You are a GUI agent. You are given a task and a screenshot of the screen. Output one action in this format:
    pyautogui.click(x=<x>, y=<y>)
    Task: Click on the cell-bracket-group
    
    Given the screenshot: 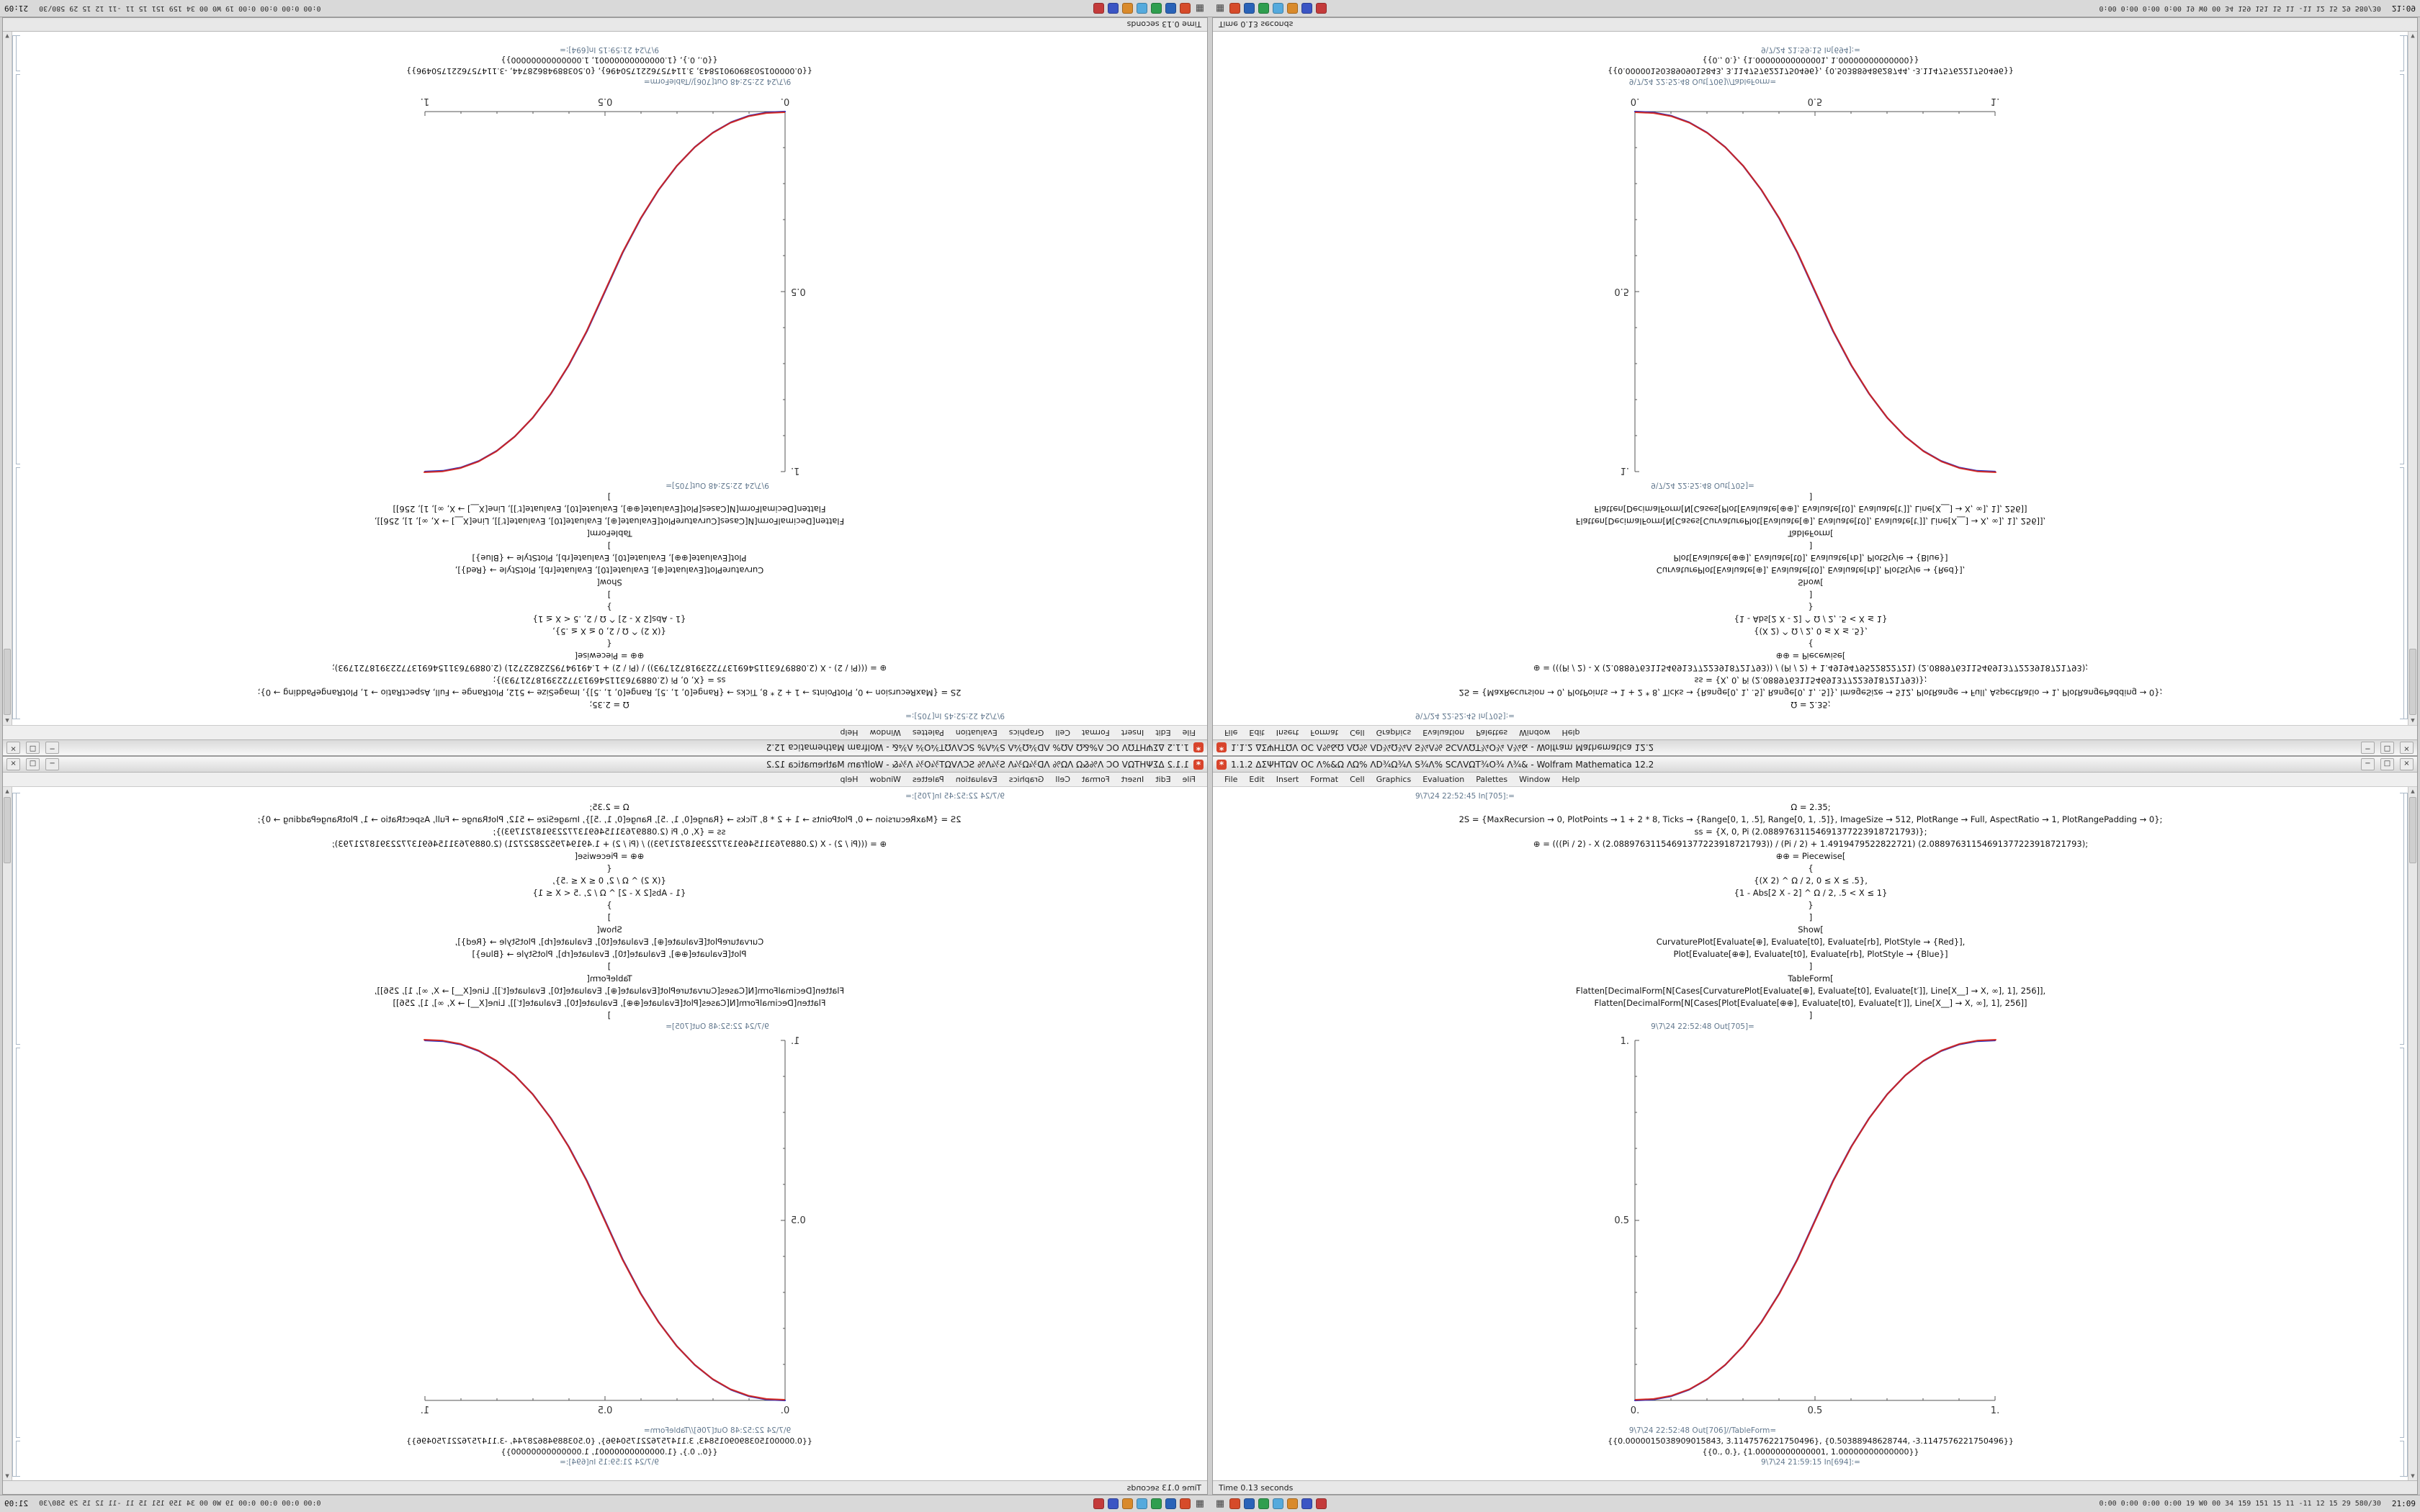 What is the action you would take?
    pyautogui.click(x=2405, y=1135)
    